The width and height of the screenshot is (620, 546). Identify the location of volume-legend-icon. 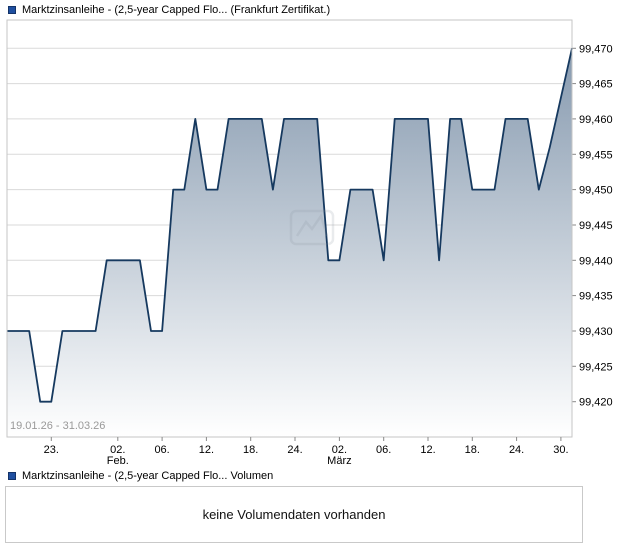
(12, 476).